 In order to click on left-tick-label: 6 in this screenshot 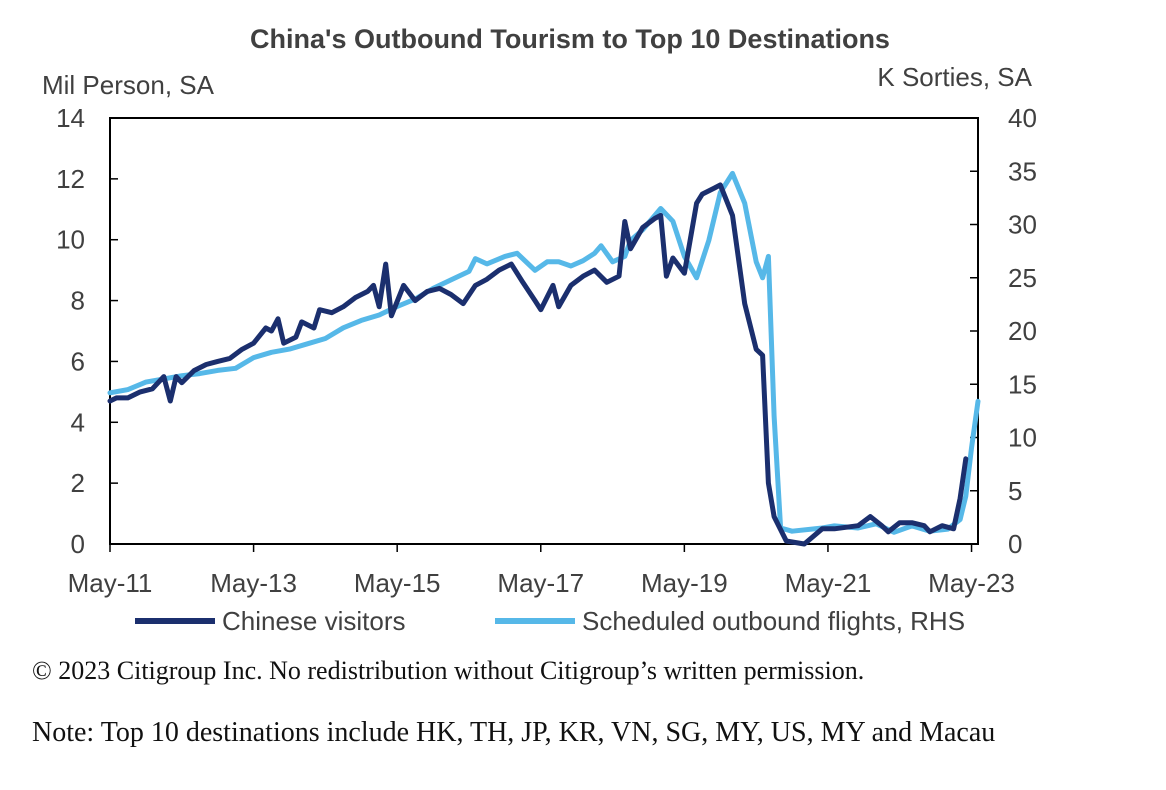, I will do `click(78, 361)`.